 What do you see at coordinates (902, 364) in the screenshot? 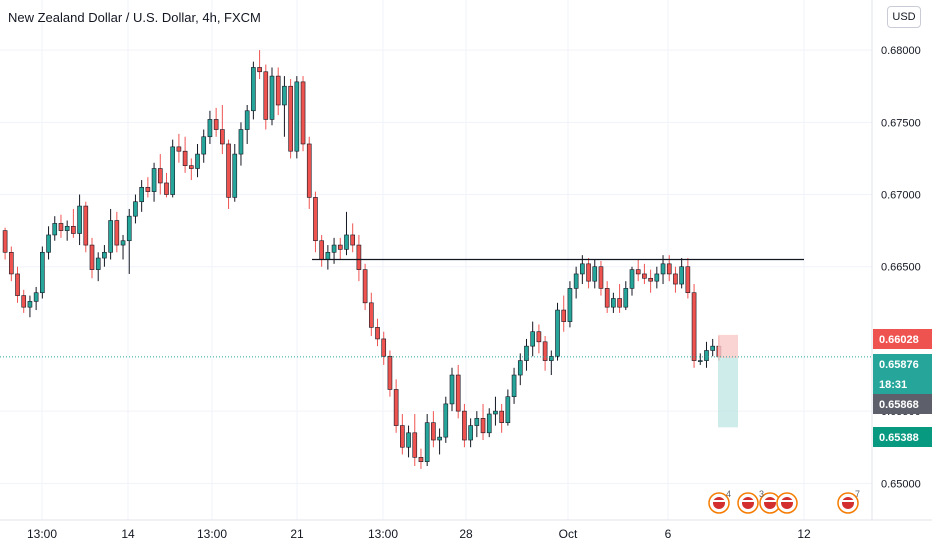
I see `current-price-tag: 0.65876` at bounding box center [902, 364].